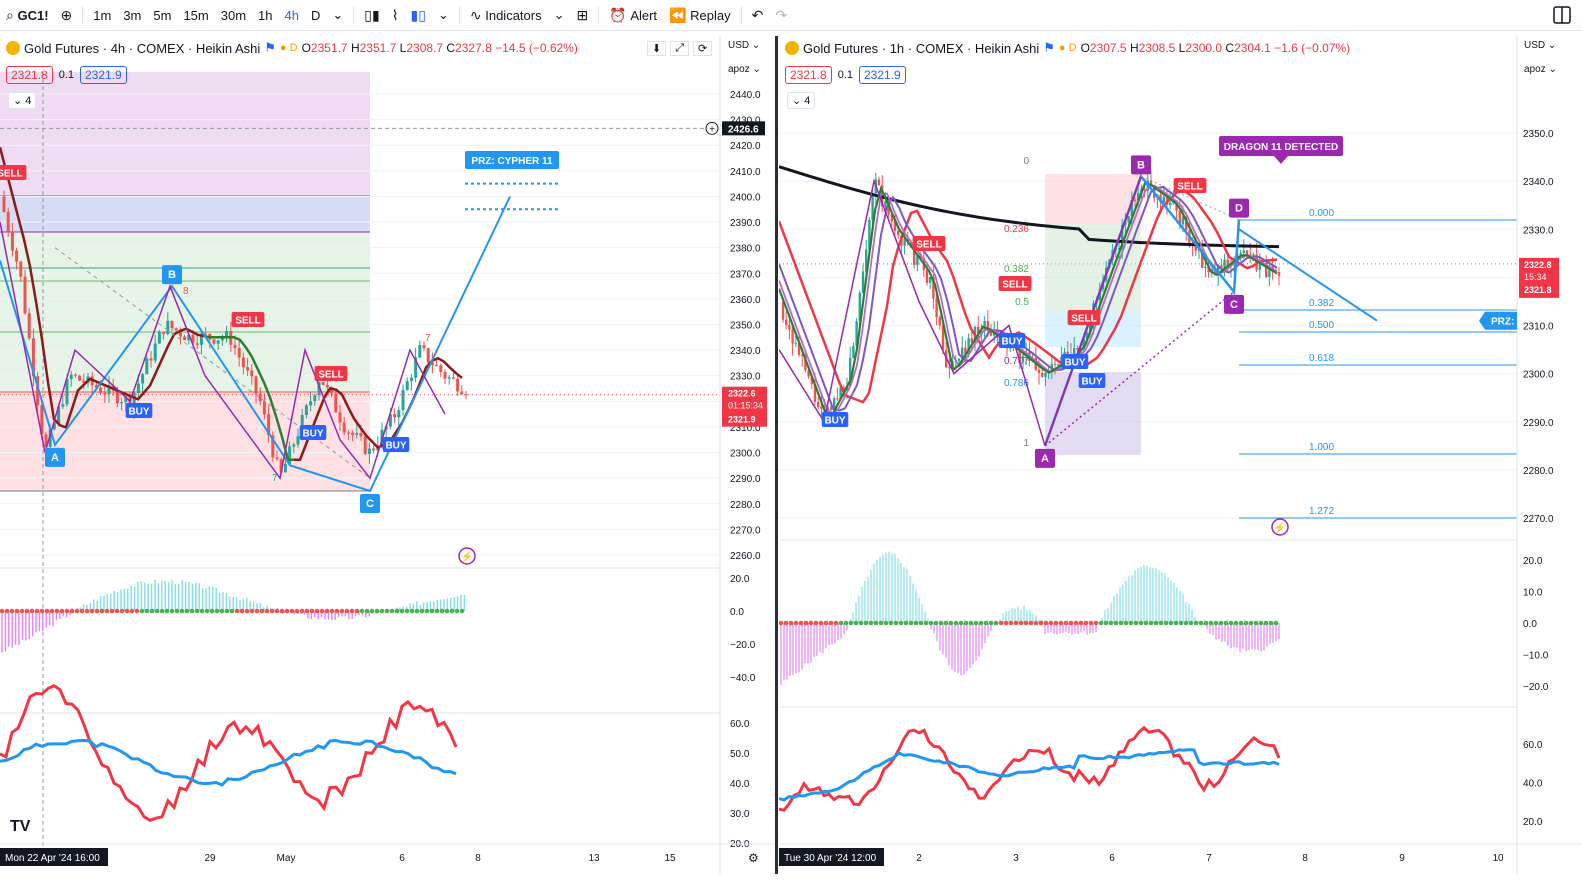 The image size is (1582, 881). What do you see at coordinates (1562, 15) in the screenshot?
I see `layout-panel-icon` at bounding box center [1562, 15].